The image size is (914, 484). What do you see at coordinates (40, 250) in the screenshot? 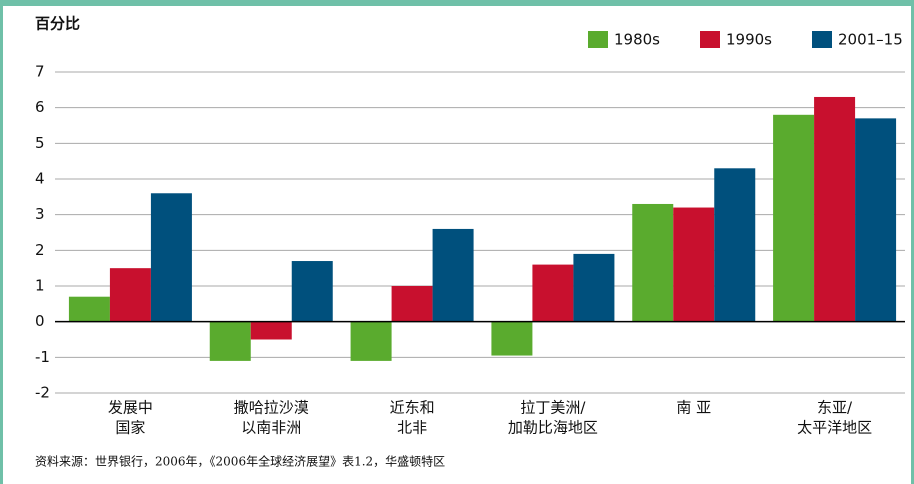
I see `y-tick-label: 2` at bounding box center [40, 250].